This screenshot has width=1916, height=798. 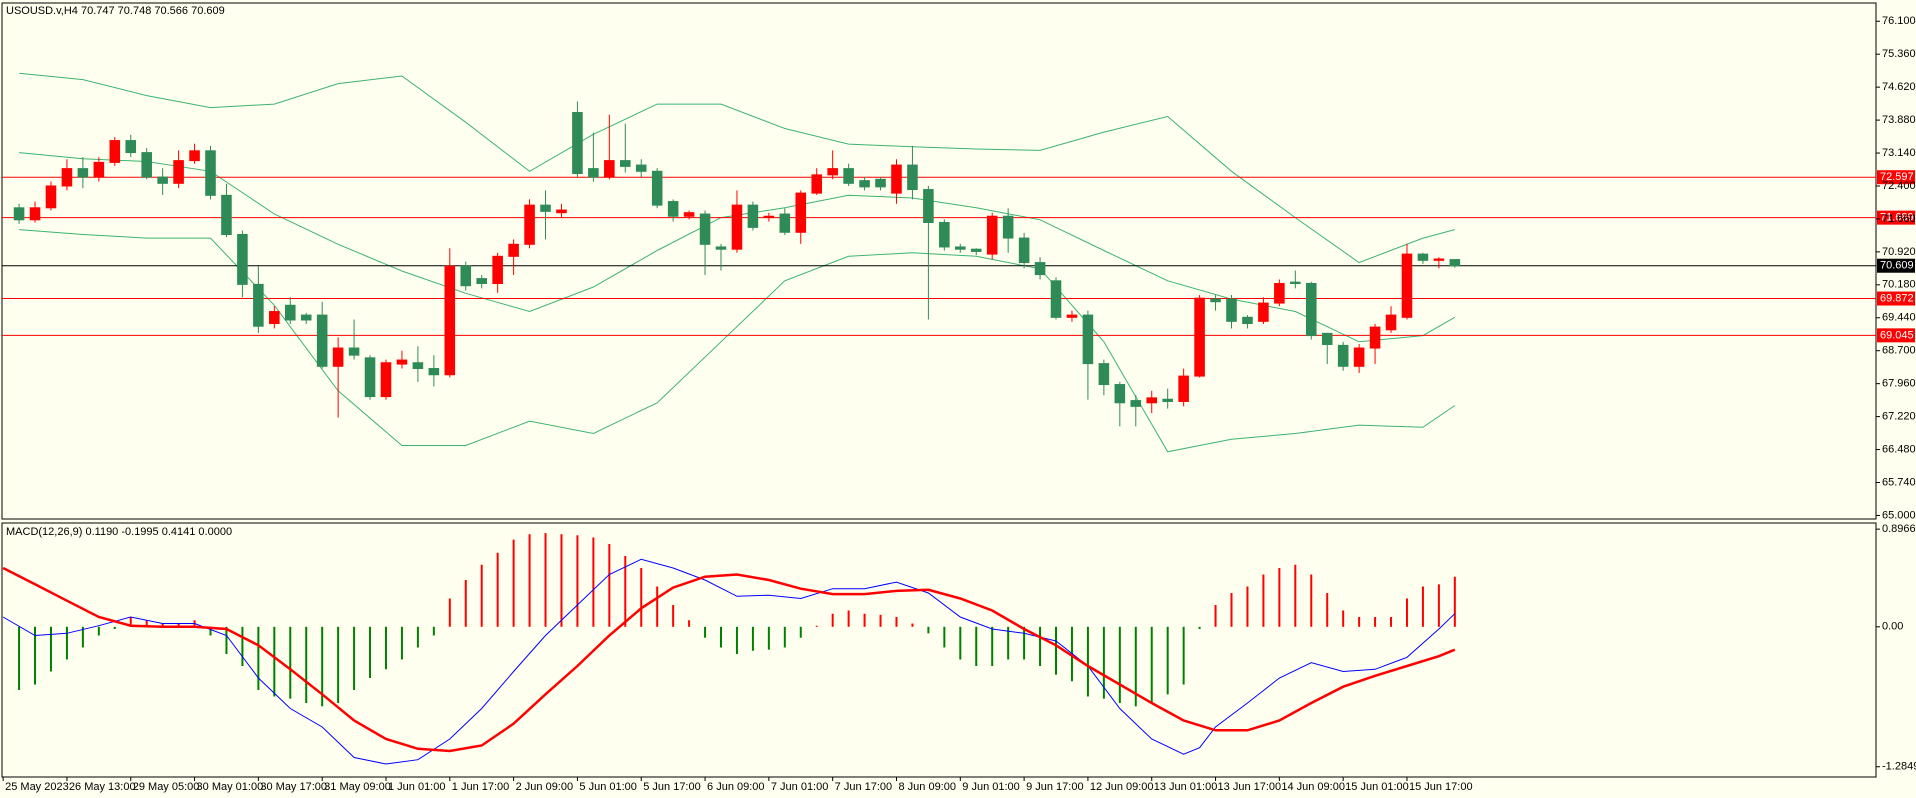 What do you see at coordinates (1899, 285) in the screenshot?
I see `y-tick-label: 70.180` at bounding box center [1899, 285].